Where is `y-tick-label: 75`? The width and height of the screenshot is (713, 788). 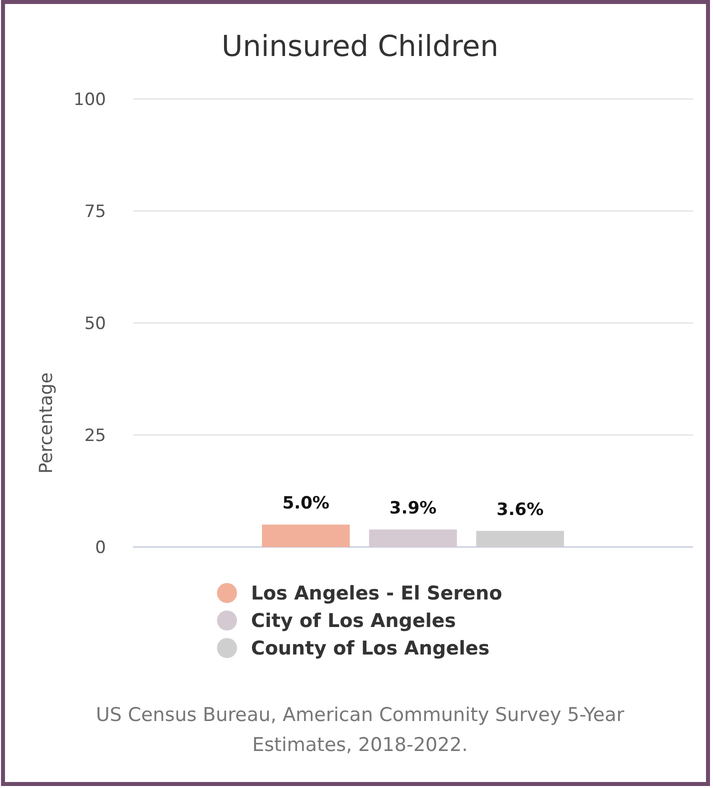 y-tick-label: 75 is located at coordinates (95, 212).